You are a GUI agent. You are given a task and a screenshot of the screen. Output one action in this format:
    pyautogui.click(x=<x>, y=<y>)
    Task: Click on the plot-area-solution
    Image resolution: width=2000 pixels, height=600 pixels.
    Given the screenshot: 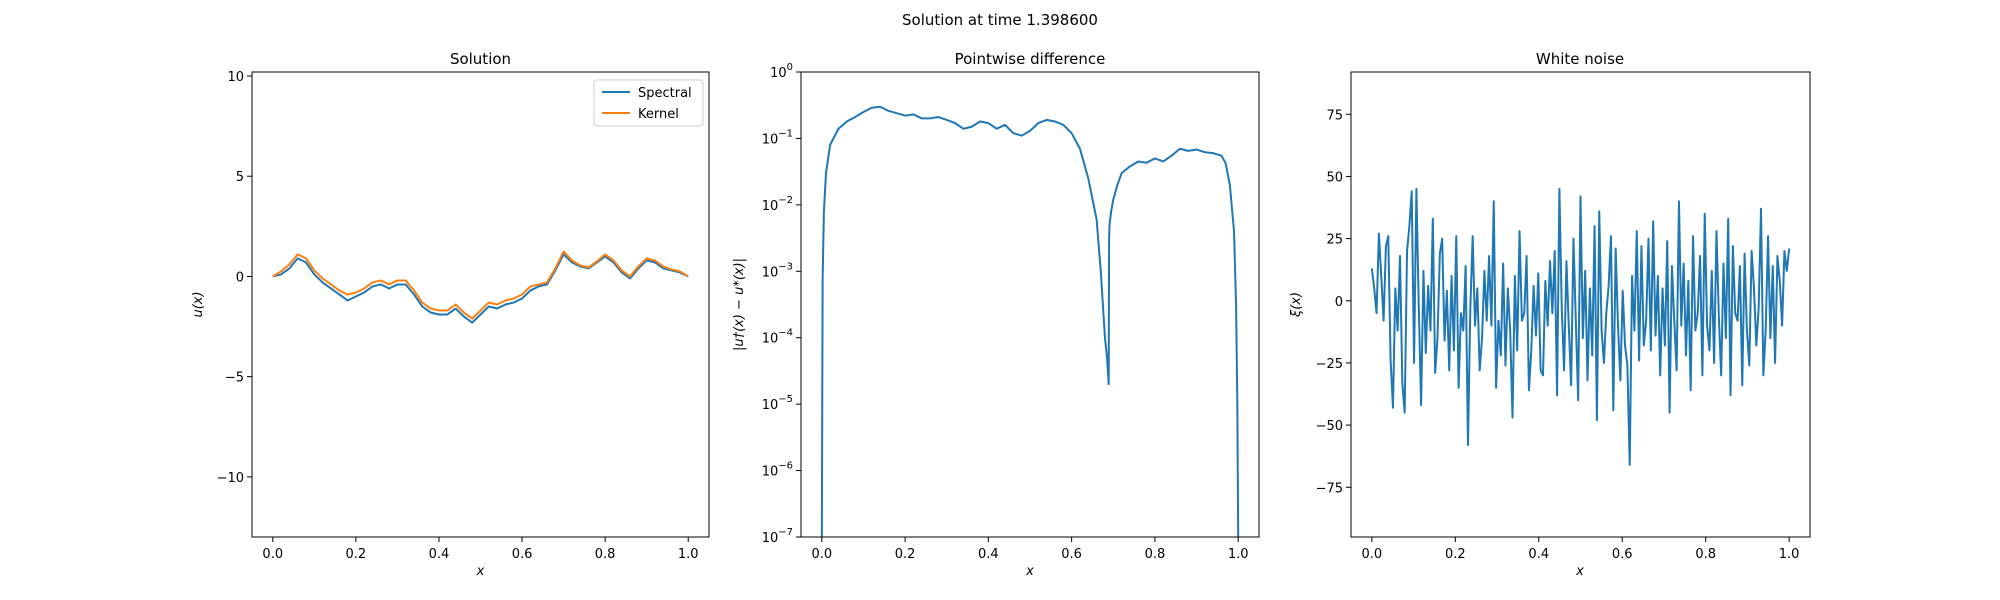 What is the action you would take?
    pyautogui.click(x=480, y=287)
    